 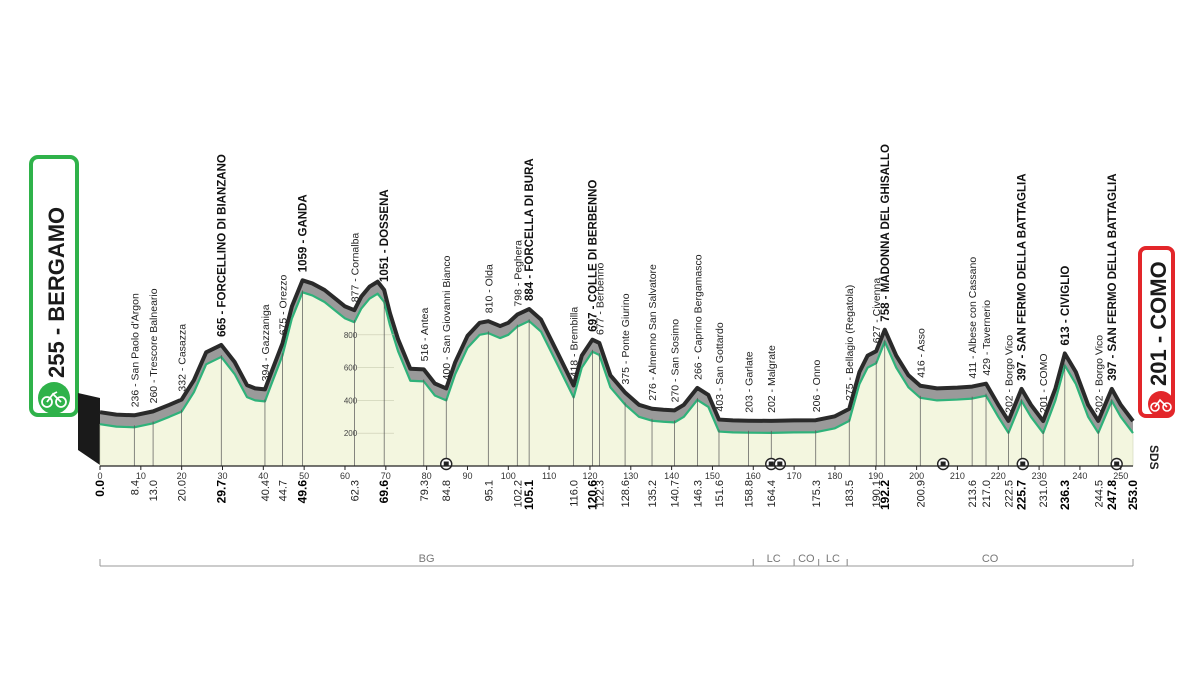 What do you see at coordinates (575, 493) in the screenshot?
I see `km-distance-label: 116.0` at bounding box center [575, 493].